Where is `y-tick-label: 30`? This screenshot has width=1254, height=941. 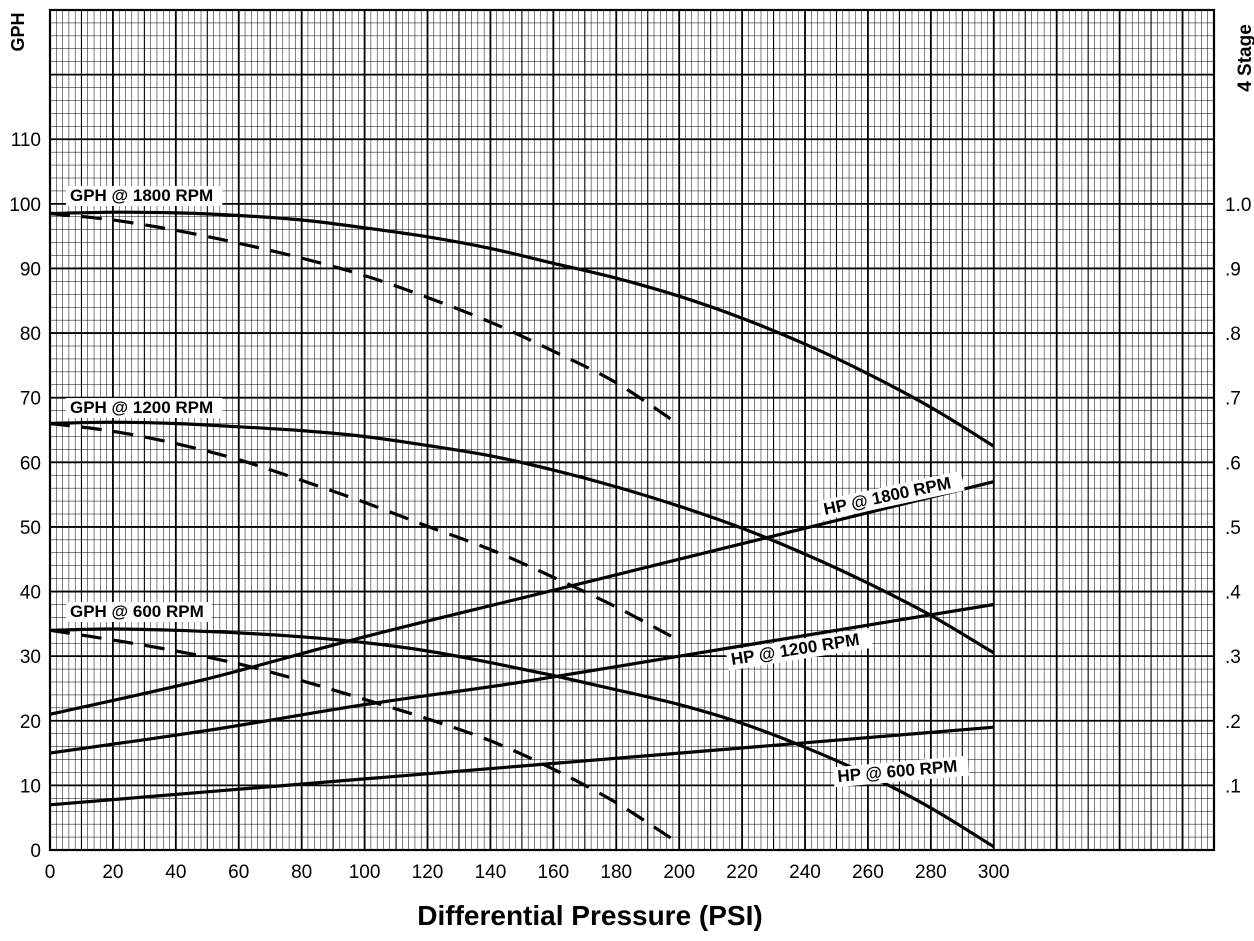
y-tick-label: 30 is located at coordinates (30, 657).